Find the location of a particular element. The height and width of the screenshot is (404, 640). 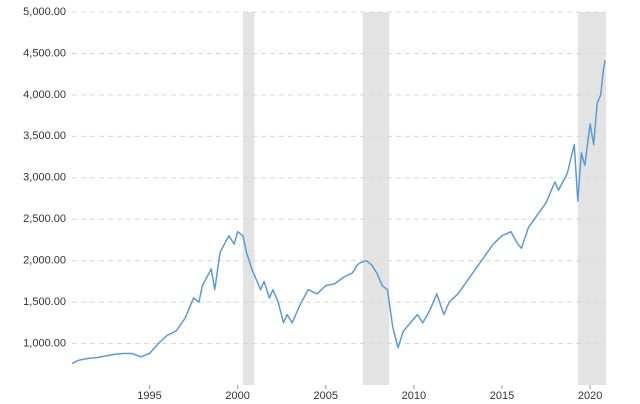

y-tick-label: 3,500.00 is located at coordinates (44, 136).